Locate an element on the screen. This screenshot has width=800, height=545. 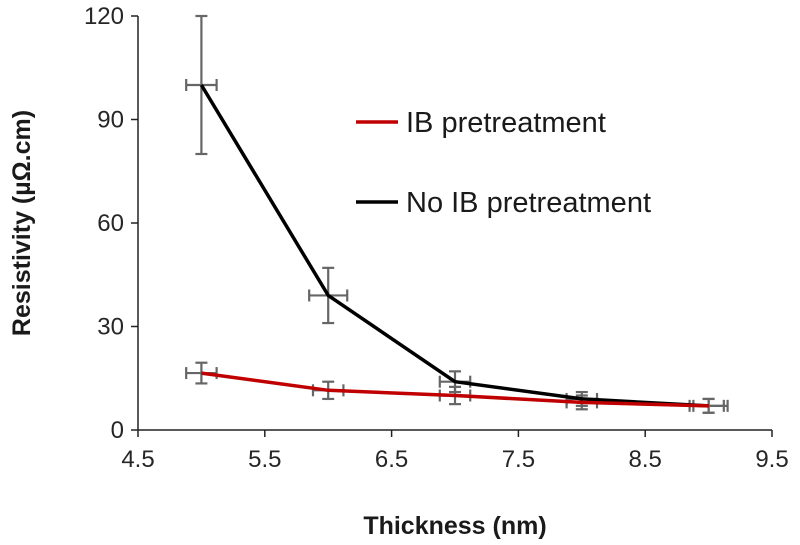
x-tick-label: 7.5 is located at coordinates (518, 459).